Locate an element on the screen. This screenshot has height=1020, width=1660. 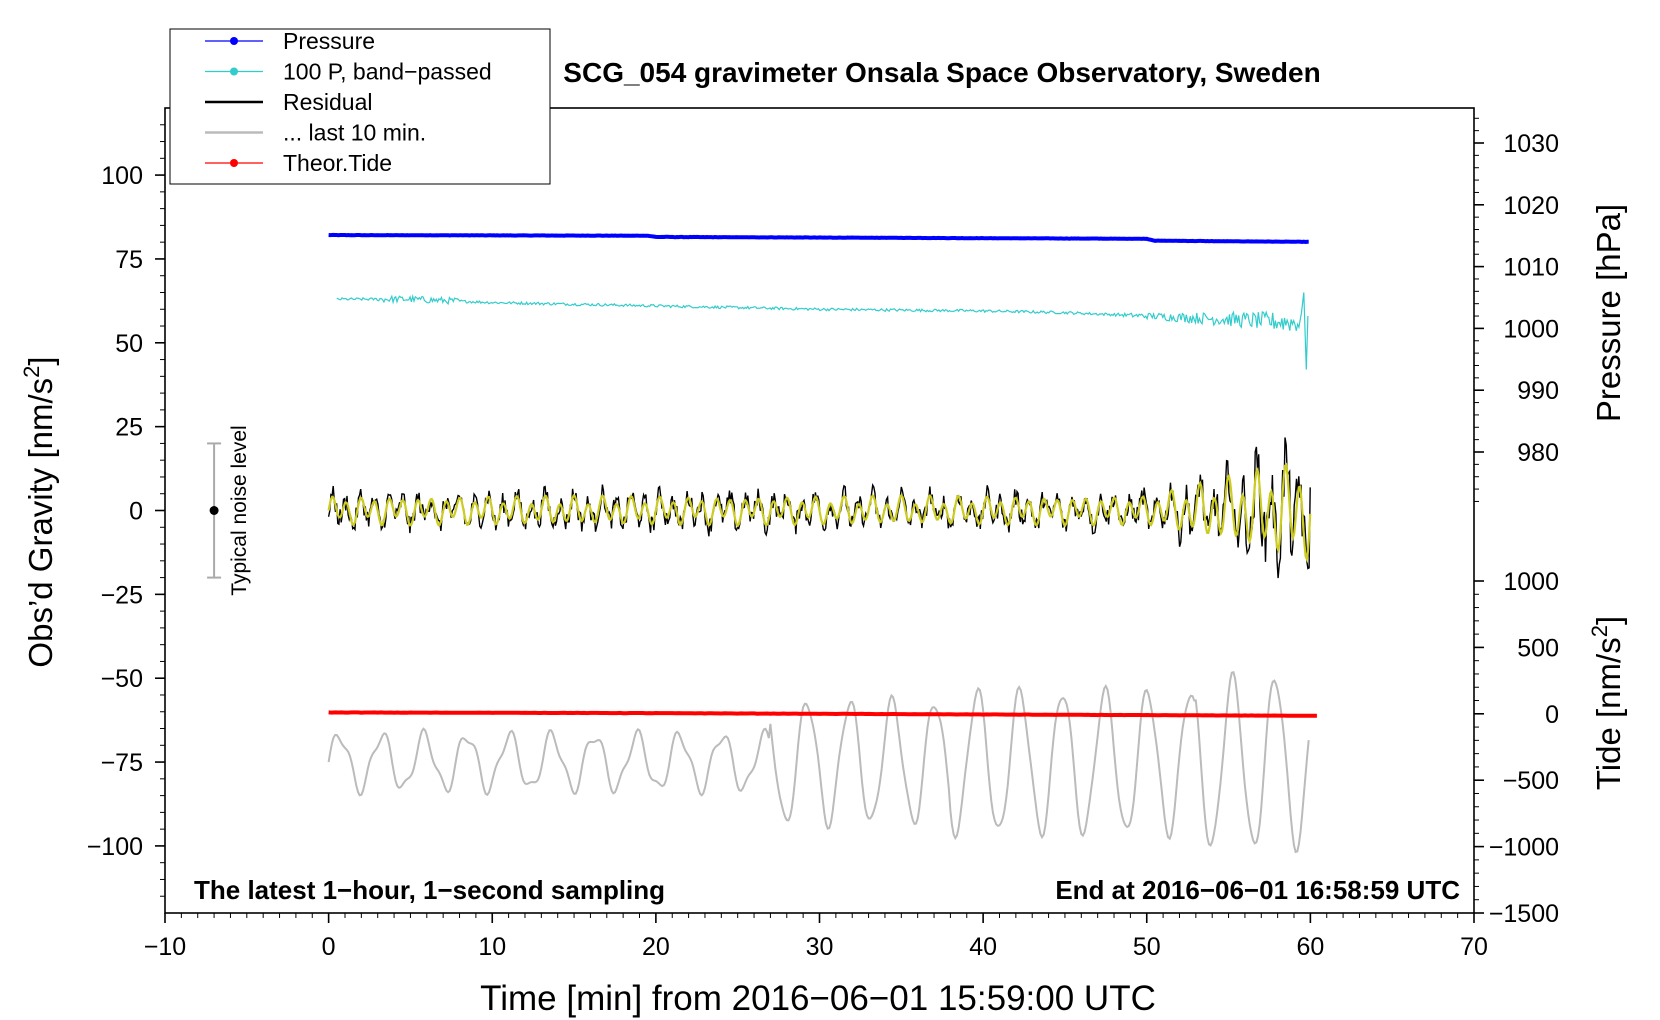
pressure-axis-ticks: 1030 1020 1010 1000 990 980 is located at coordinates (1516, 309).